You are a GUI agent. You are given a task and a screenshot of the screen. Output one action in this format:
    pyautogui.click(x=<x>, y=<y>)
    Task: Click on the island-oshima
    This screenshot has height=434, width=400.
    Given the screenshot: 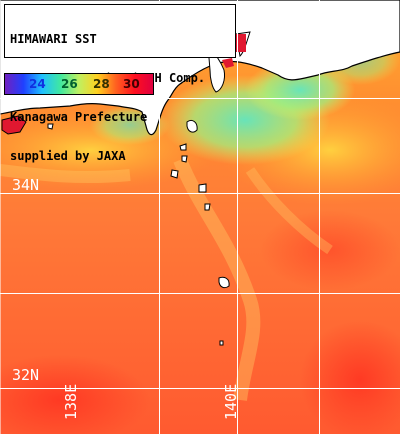 What is the action you would take?
    pyautogui.click(x=192, y=126)
    